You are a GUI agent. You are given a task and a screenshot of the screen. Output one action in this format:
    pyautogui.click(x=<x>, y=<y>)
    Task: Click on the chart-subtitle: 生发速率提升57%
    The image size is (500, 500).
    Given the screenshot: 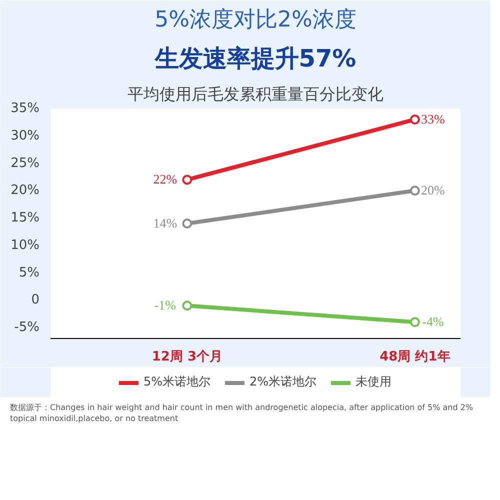 What is the action you would take?
    pyautogui.click(x=255, y=58)
    